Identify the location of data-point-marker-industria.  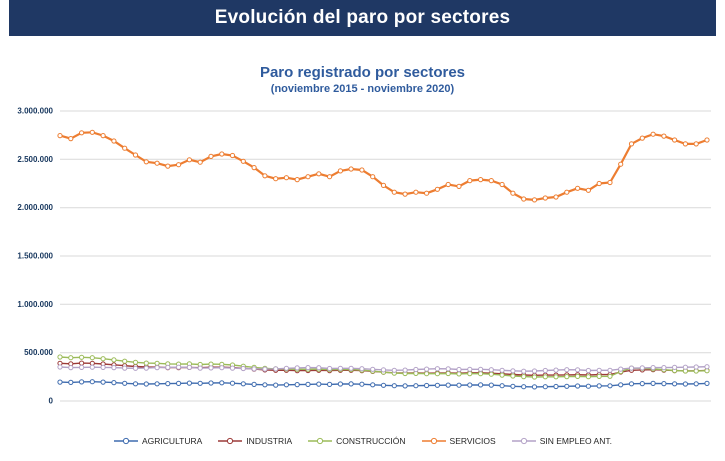
(82, 363).